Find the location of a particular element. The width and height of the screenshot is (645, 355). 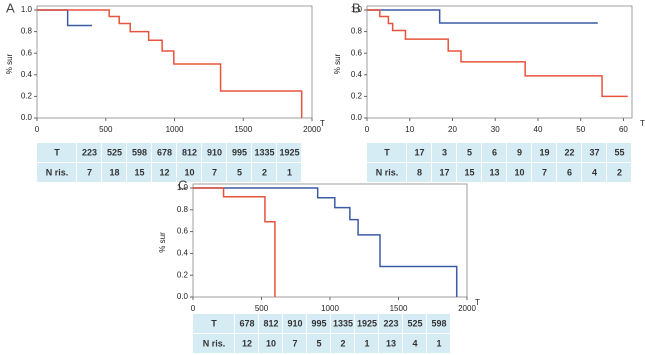

table-value: 1335 is located at coordinates (264, 152).